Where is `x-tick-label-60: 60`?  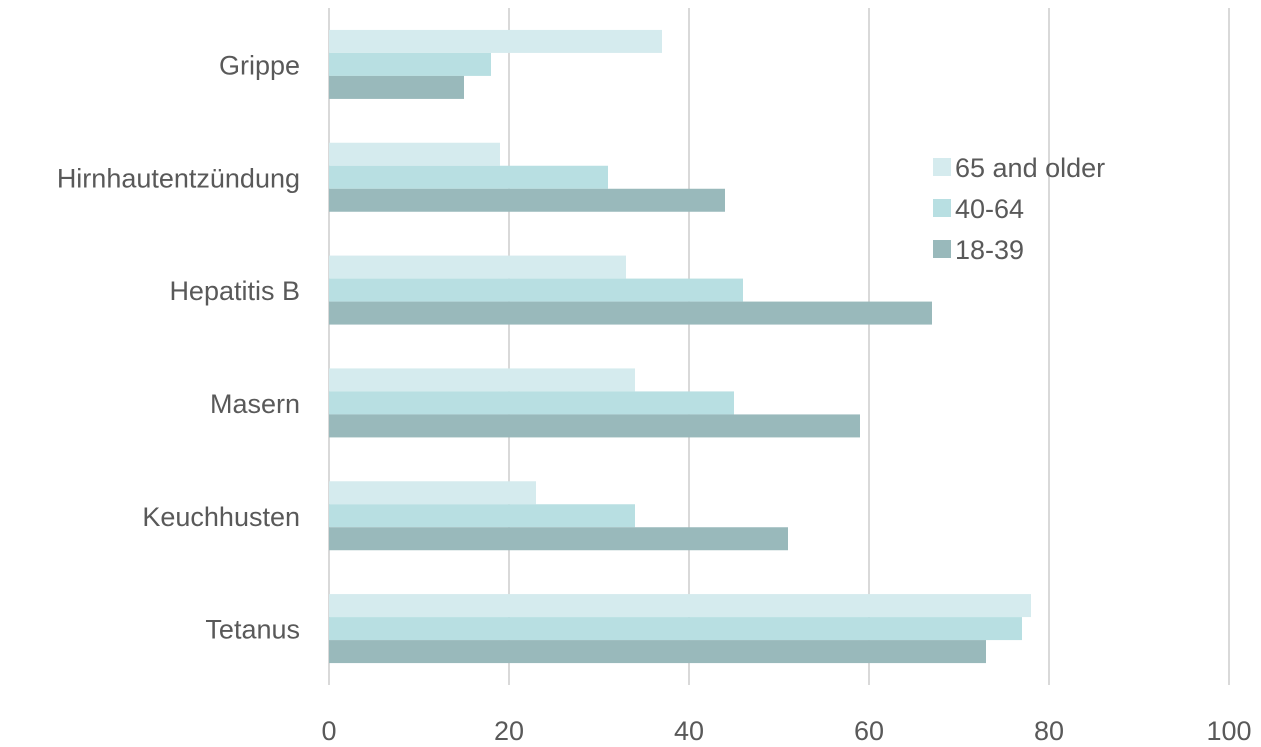
x-tick-label-60: 60 is located at coordinates (869, 731).